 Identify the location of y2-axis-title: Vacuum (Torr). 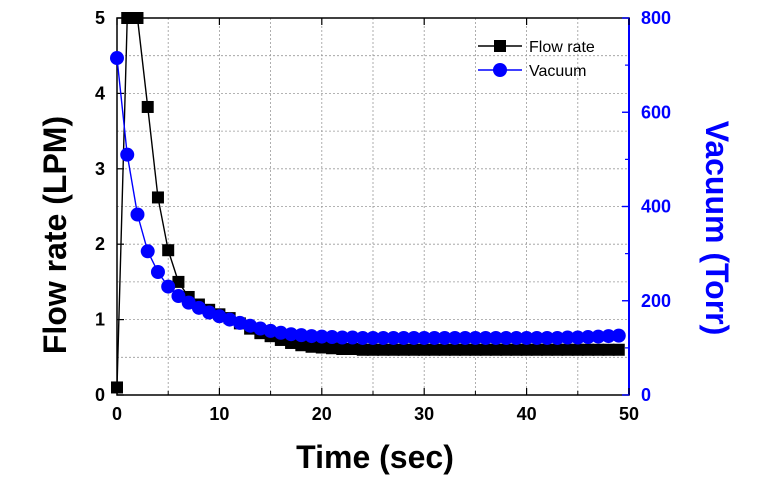
(717, 228).